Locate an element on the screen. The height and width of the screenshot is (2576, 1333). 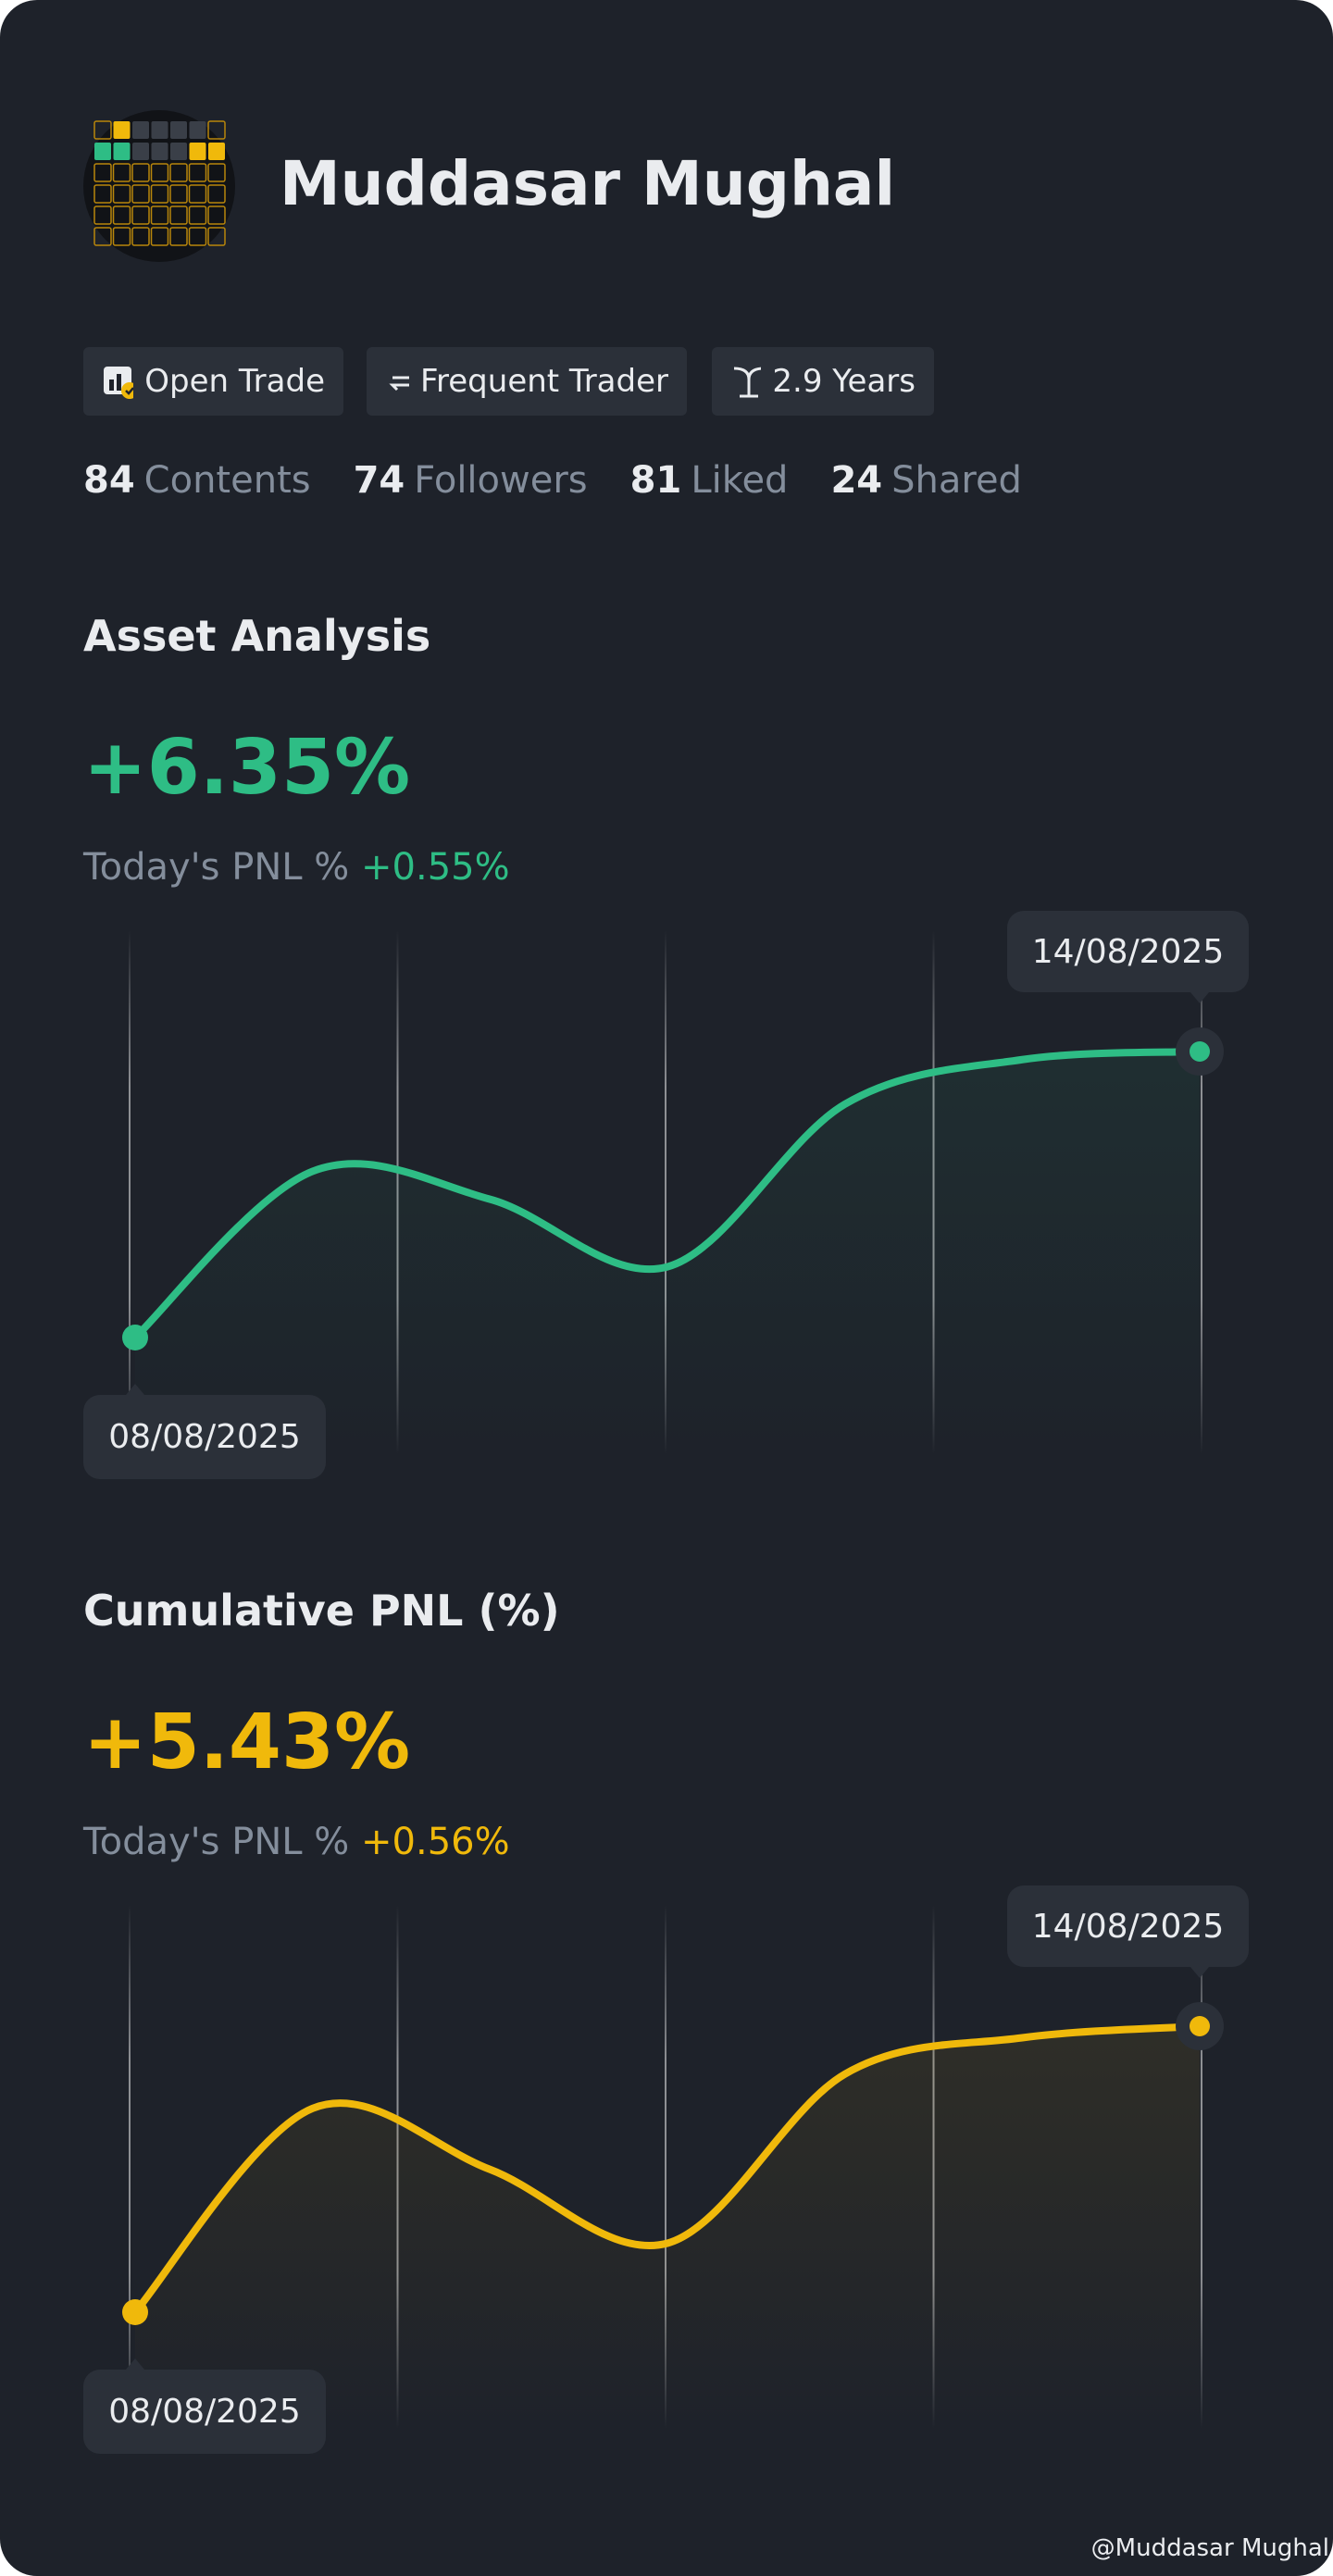
line is located at coordinates (667, 1194).